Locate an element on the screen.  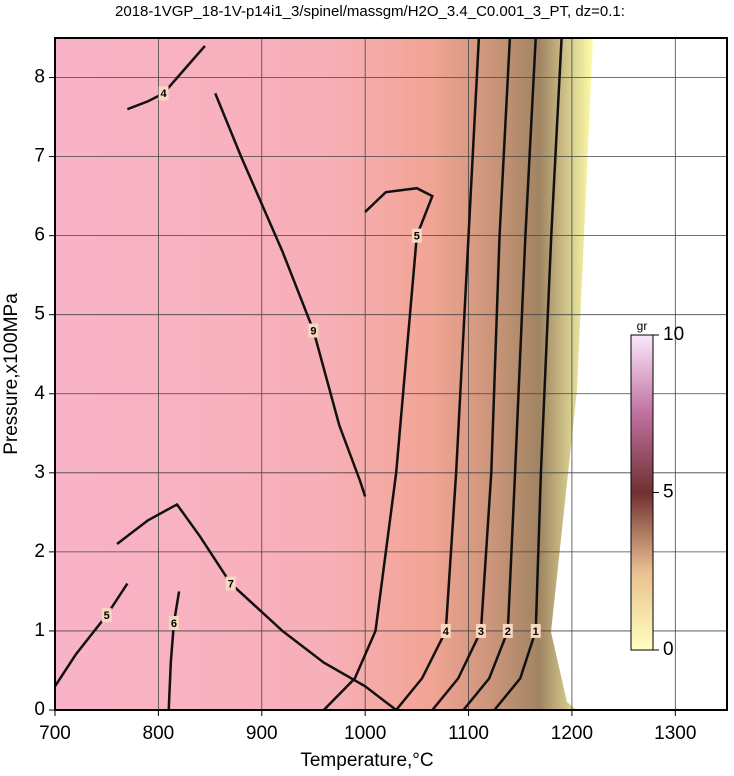
colorbar-tick-label: 5 is located at coordinates (668, 492).